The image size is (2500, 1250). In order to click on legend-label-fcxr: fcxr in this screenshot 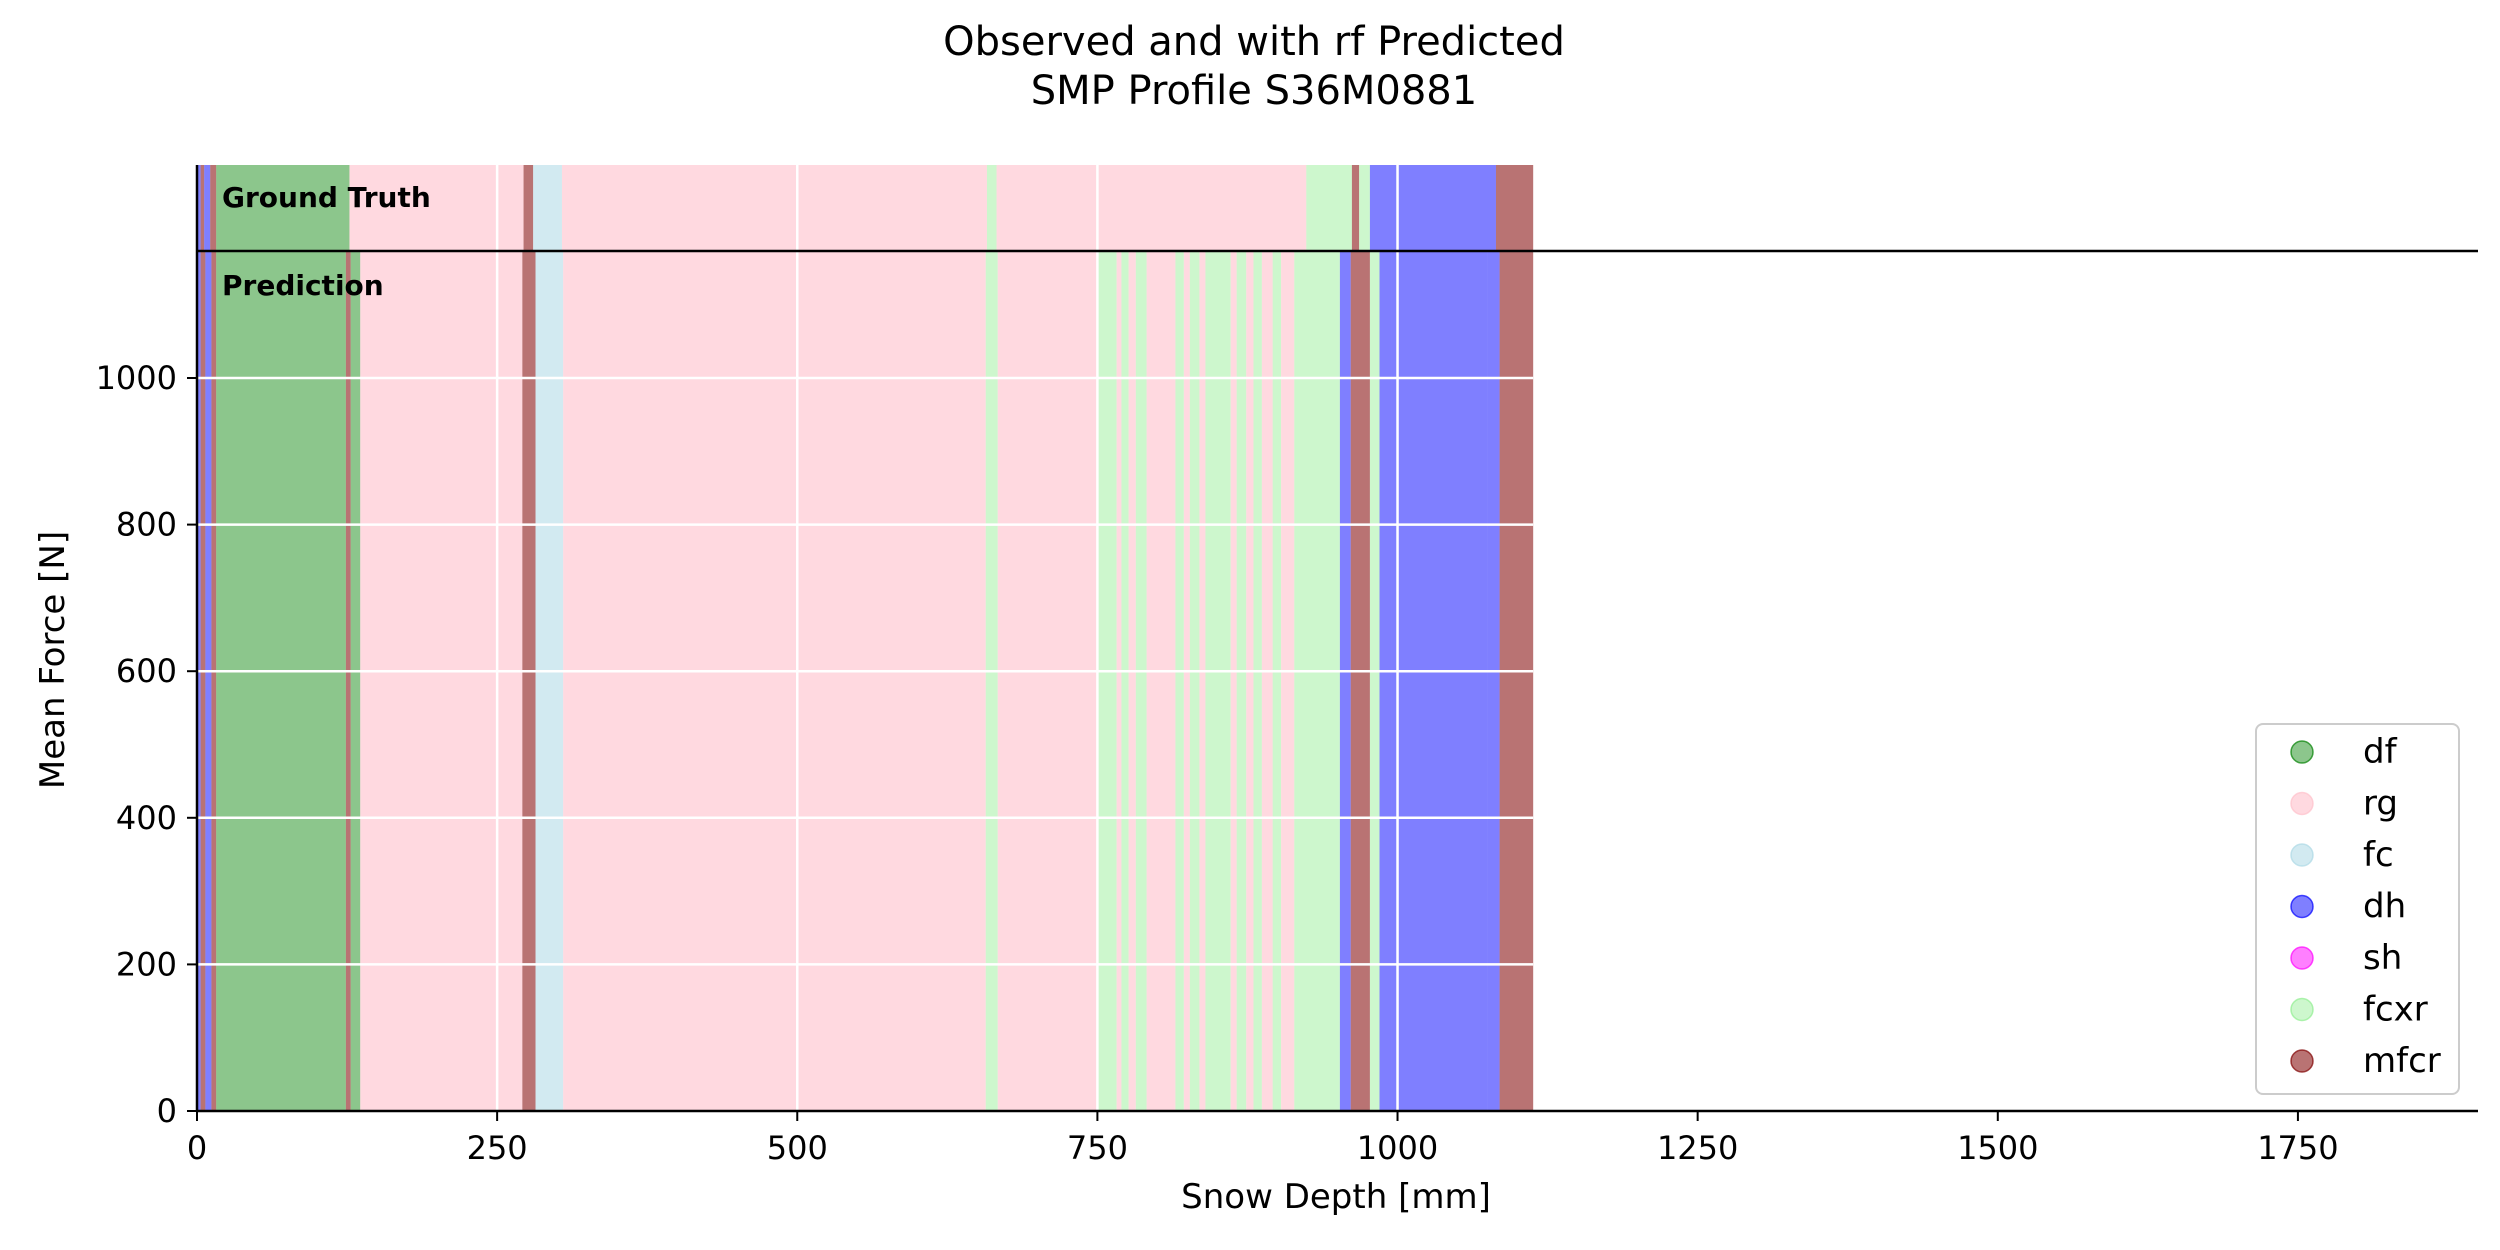, I will do `click(2395, 1010)`.